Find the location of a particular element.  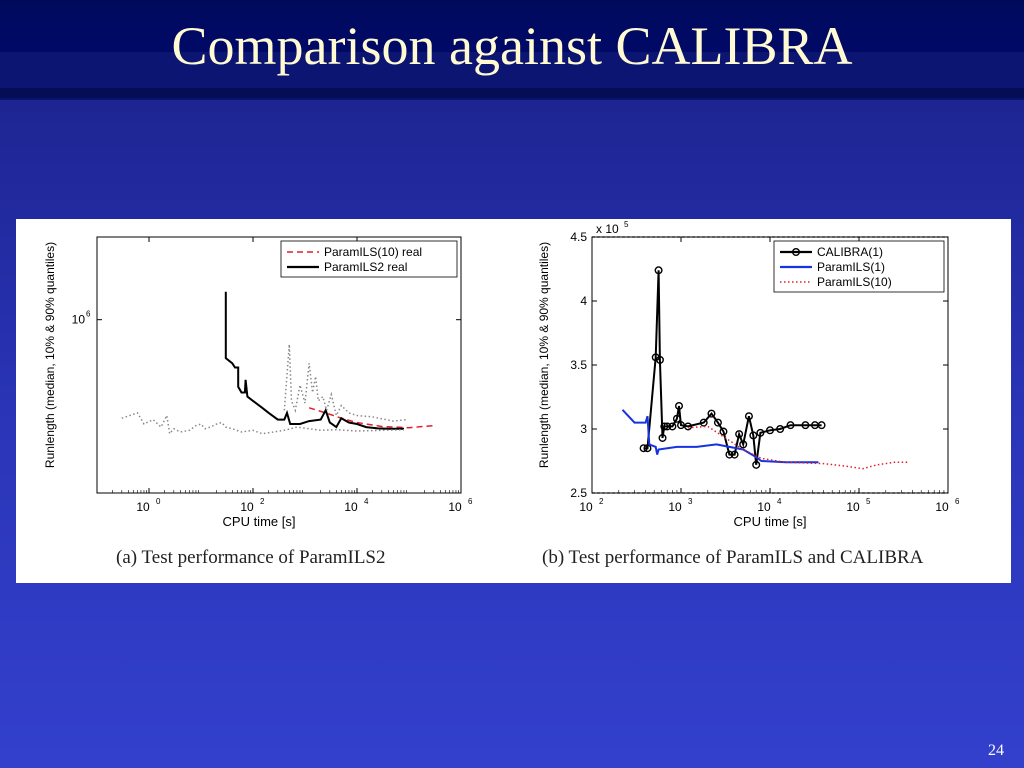

y-tick-label: 10 is located at coordinates (79, 320).